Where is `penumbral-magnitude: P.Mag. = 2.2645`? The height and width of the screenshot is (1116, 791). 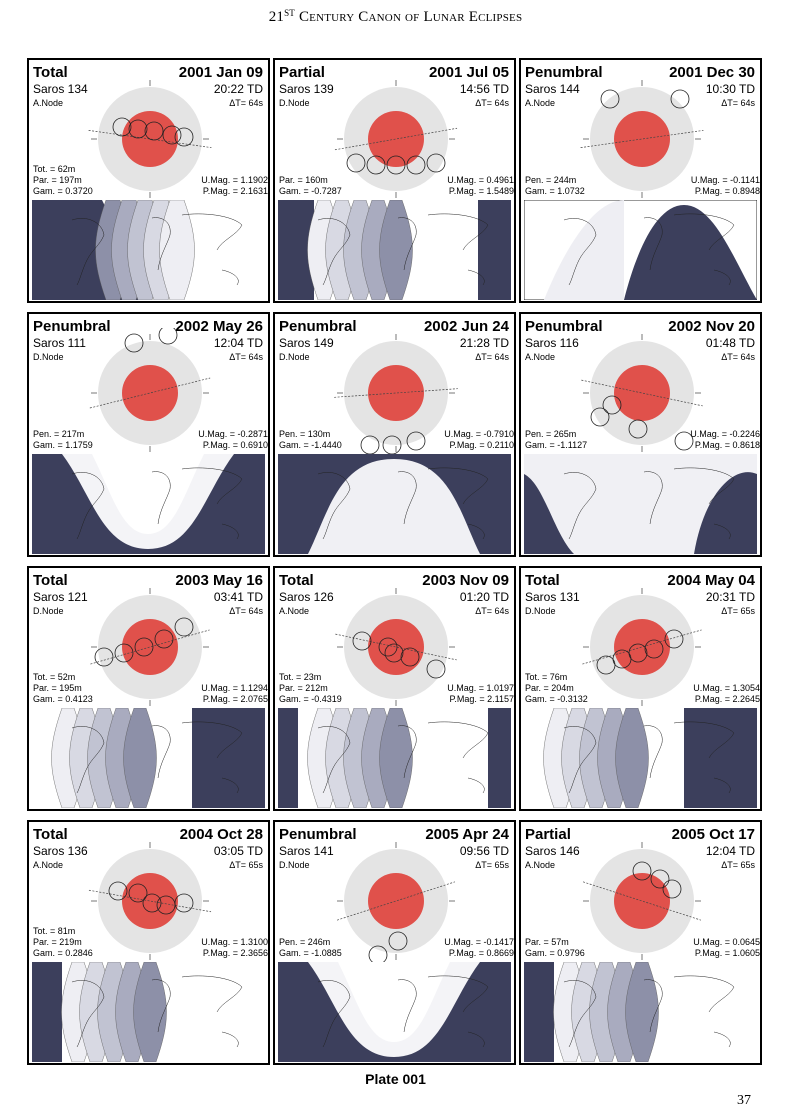 penumbral-magnitude: P.Mag. = 2.2645 is located at coordinates (727, 699).